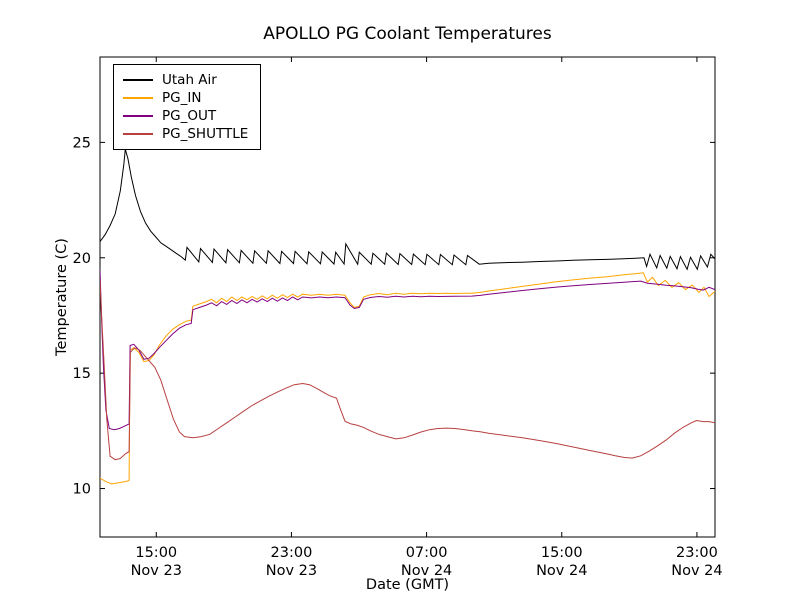 This screenshot has height=600, width=800. I want to click on x-tick-label-date-1: Nov 23, so click(291, 571).